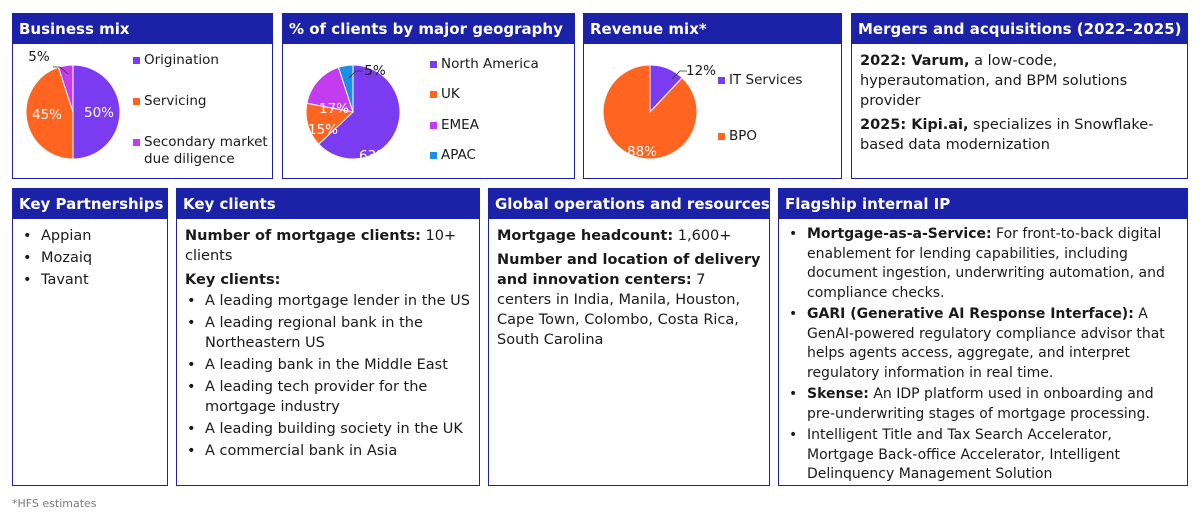 This screenshot has width=1200, height=518. I want to click on footnote: *HFS estimates, so click(54, 503).